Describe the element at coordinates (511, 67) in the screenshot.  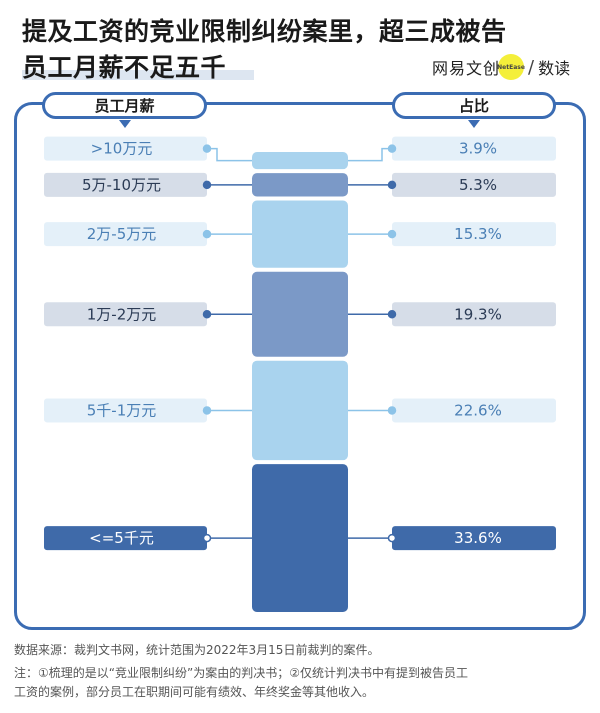
I see `logo-badge: NetEase` at that location.